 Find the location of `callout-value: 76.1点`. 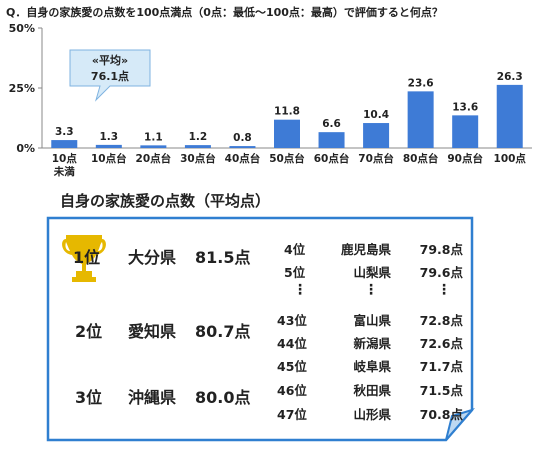

callout-value: 76.1点 is located at coordinates (110, 76).